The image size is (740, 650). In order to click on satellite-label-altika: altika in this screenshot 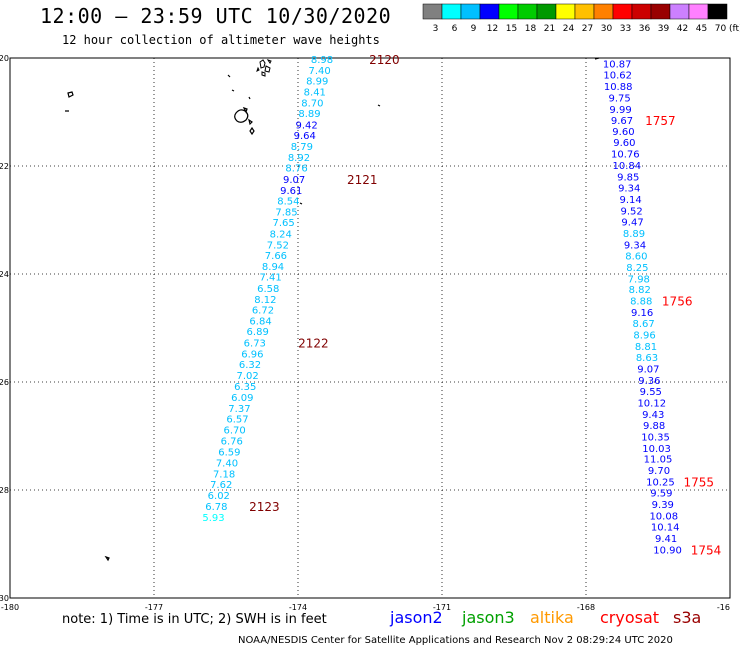, I will do `click(552, 617)`.